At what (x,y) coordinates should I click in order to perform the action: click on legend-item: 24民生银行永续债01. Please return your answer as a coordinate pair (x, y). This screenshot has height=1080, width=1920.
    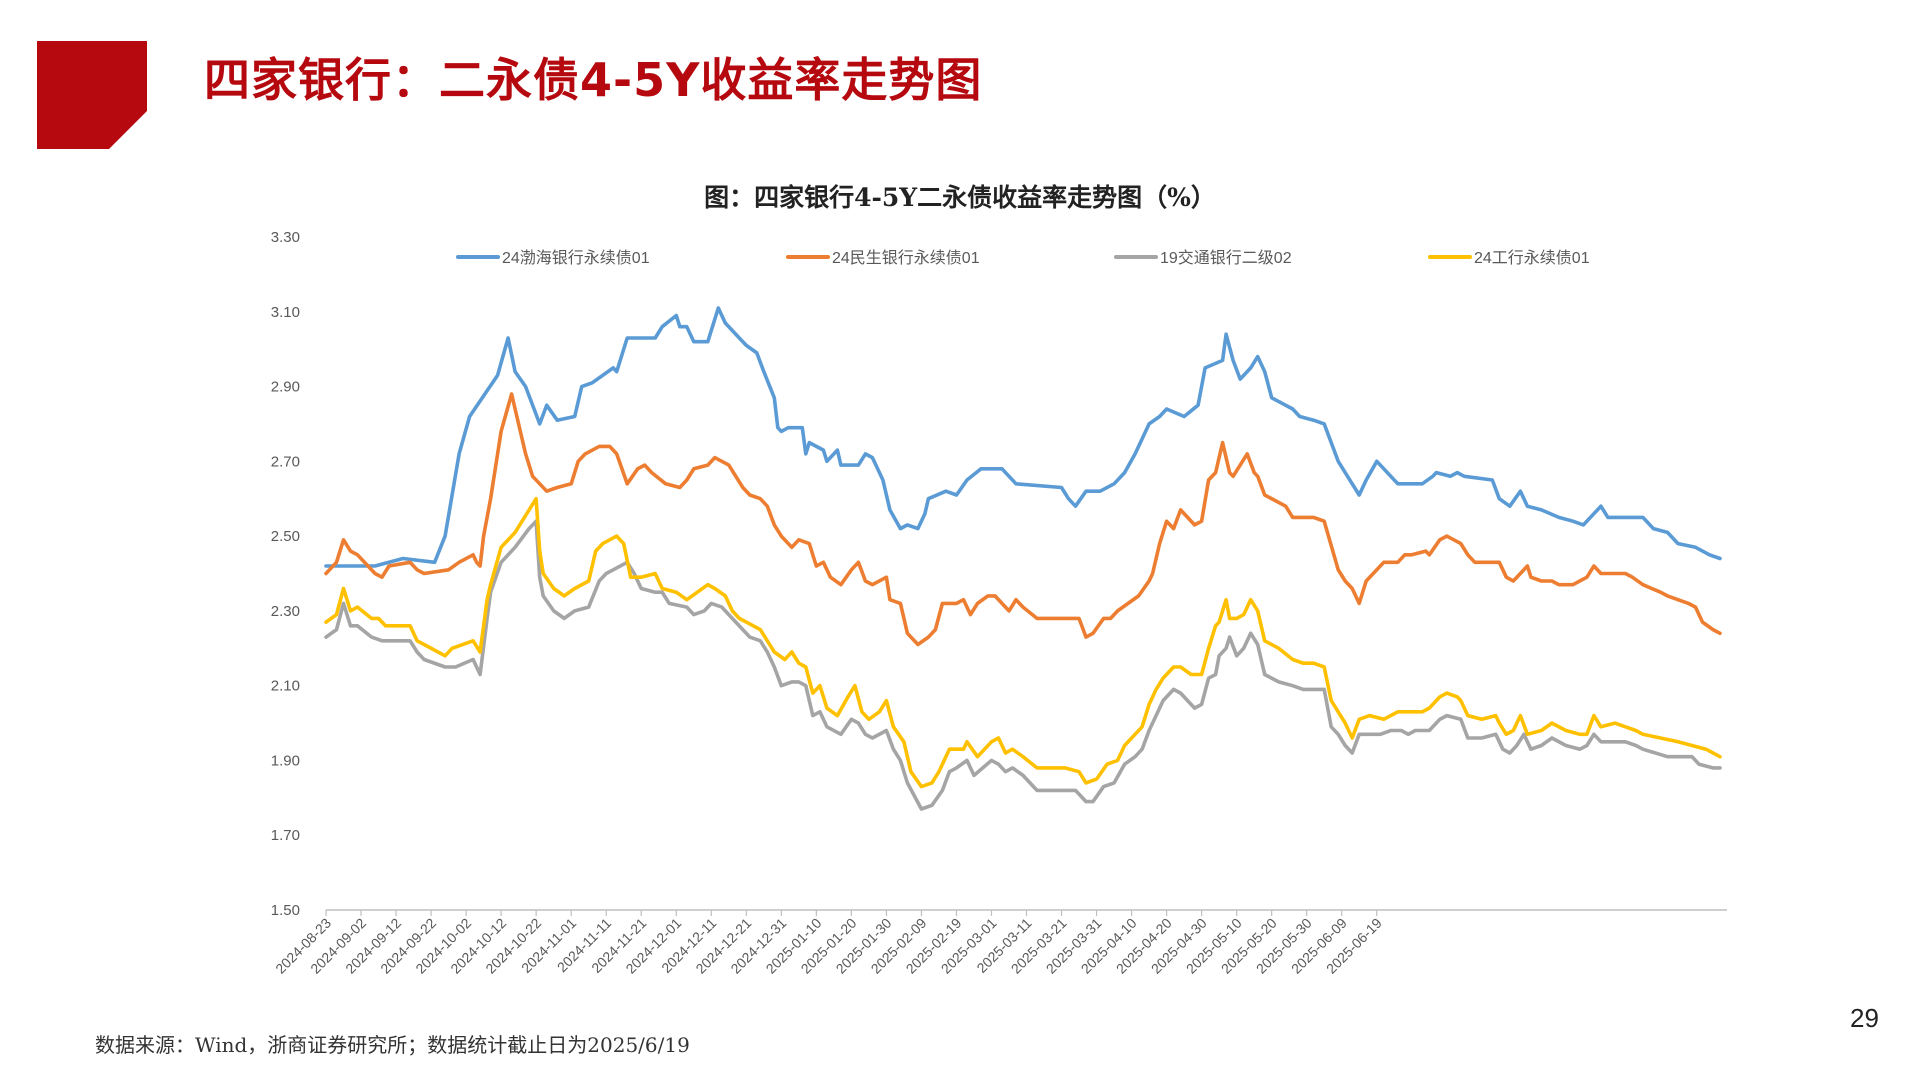
    Looking at the image, I should click on (883, 258).